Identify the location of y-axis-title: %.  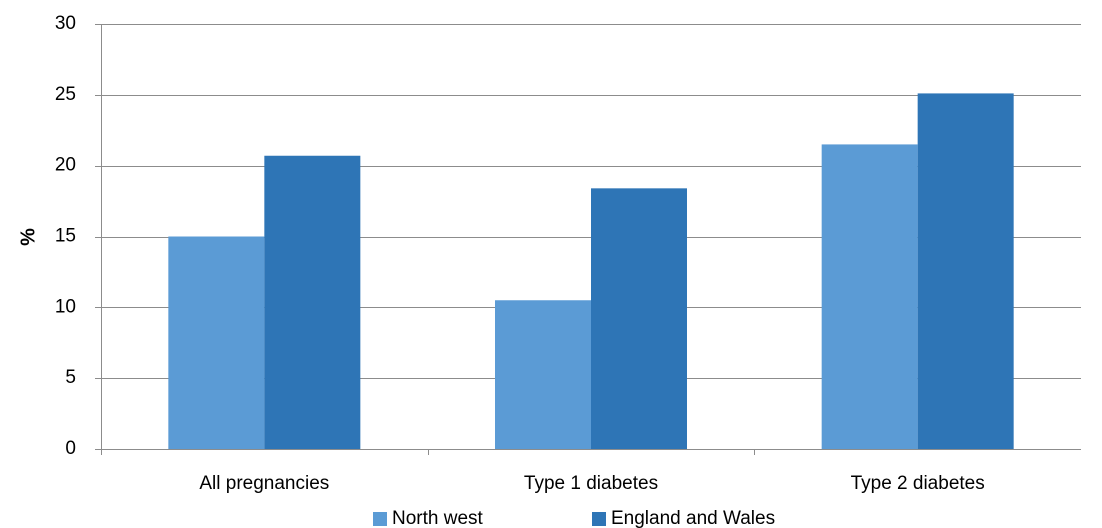
(28, 237).